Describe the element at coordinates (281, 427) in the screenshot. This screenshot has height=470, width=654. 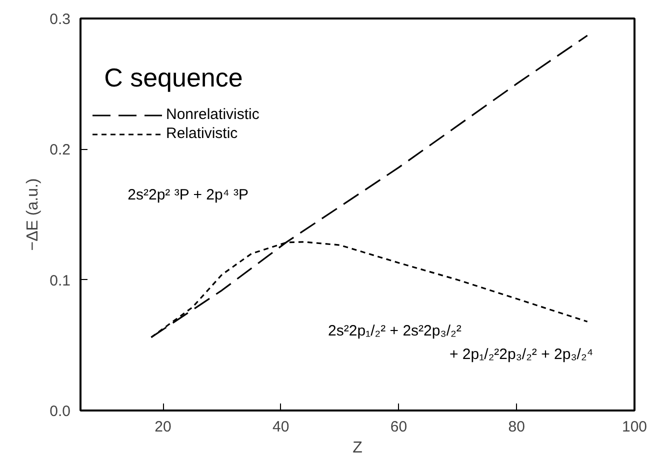
I see `x-tick-label: 40` at that location.